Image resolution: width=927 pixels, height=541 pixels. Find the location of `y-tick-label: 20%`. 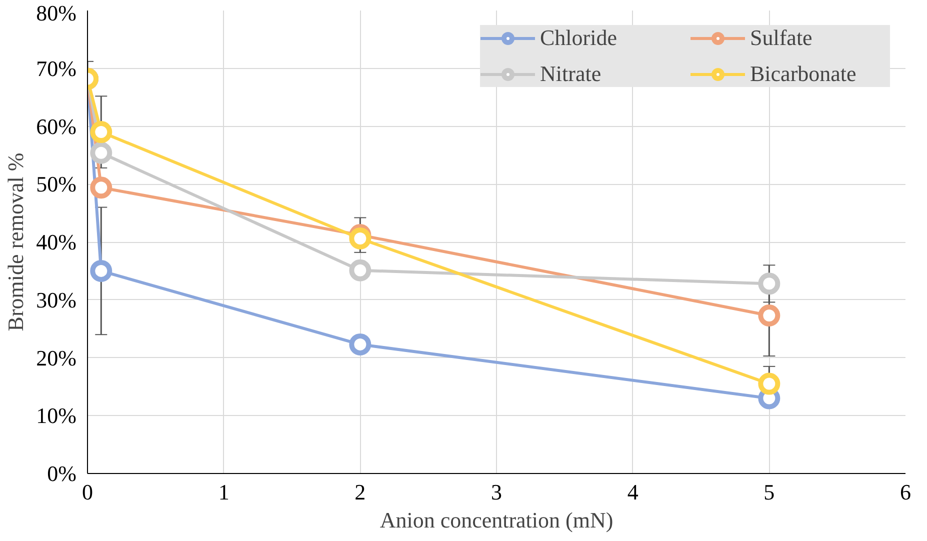

y-tick-label: 20% is located at coordinates (56, 357).